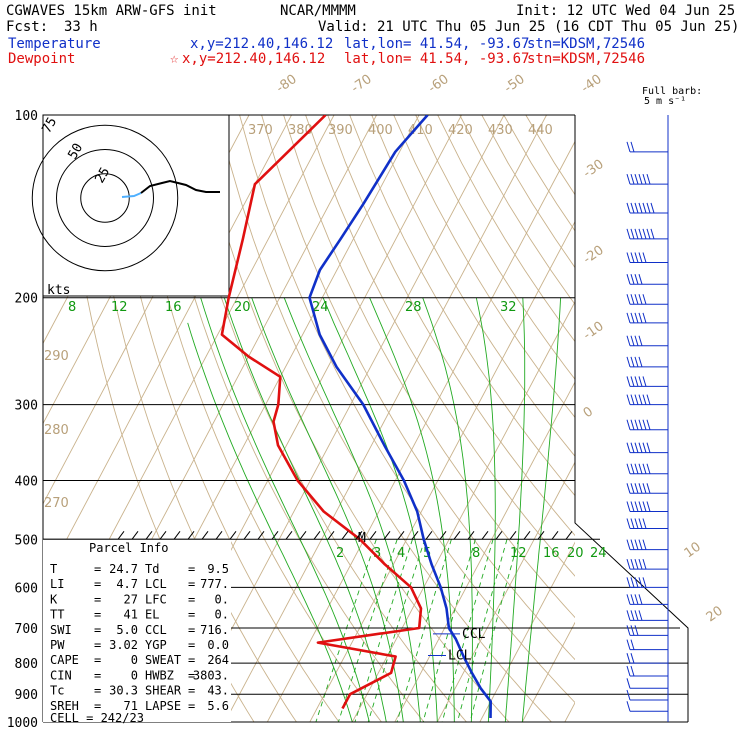 The width and height of the screenshot is (740, 740). Describe the element at coordinates (575, 553) in the screenshot. I see `mixing-ratio-lower-7: 20` at that location.